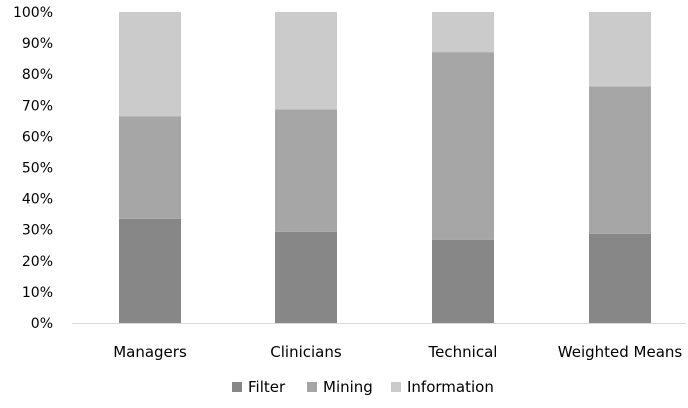 The width and height of the screenshot is (688, 408). What do you see at coordinates (150, 167) in the screenshot?
I see `bar-segment-mining-managers` at bounding box center [150, 167].